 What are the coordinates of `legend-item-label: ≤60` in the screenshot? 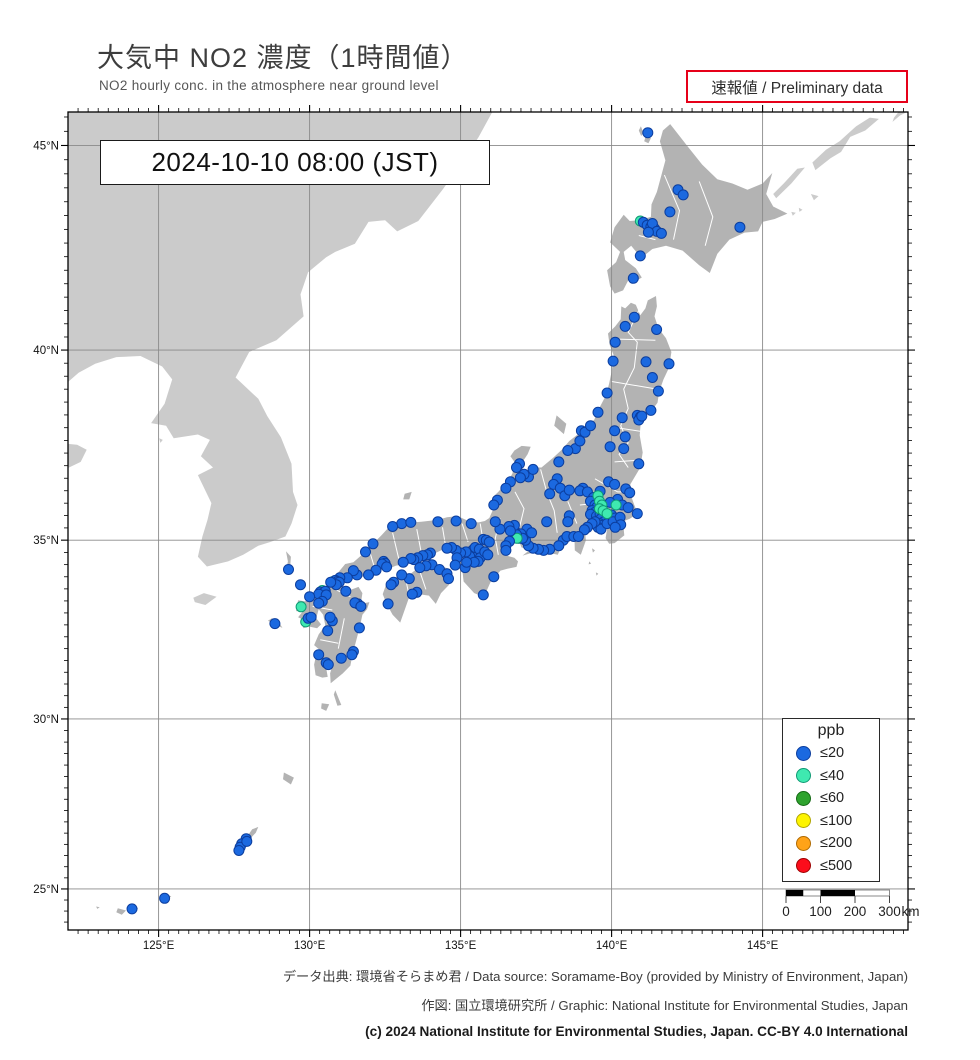 It's located at (832, 798).